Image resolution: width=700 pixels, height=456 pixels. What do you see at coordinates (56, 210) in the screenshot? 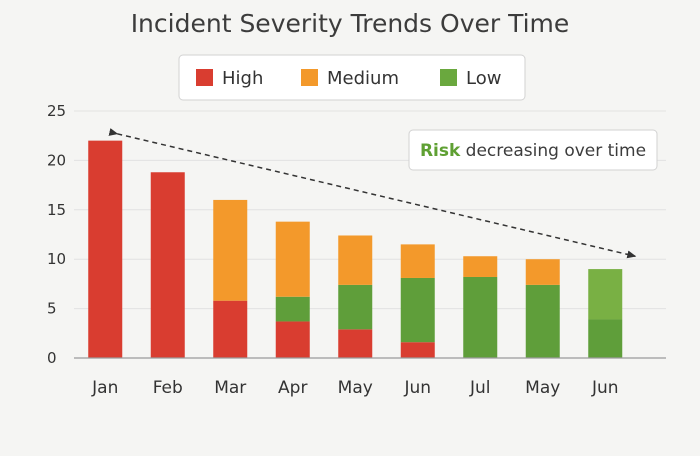
I see `y-tick-label: 15` at bounding box center [56, 210].